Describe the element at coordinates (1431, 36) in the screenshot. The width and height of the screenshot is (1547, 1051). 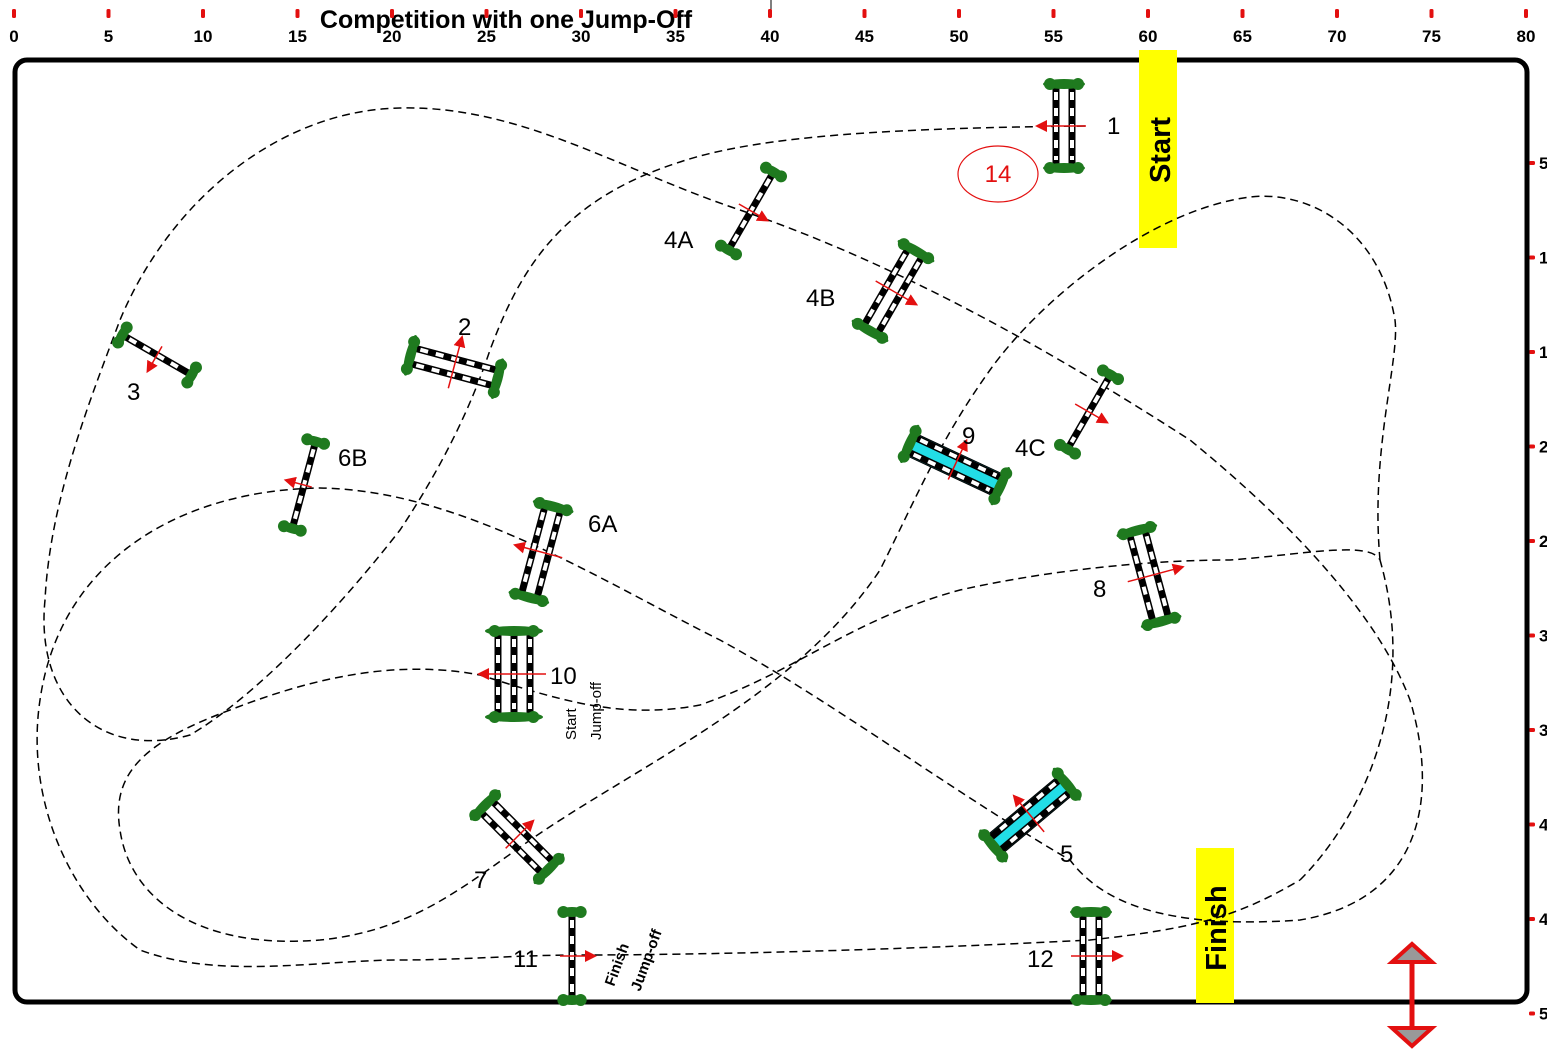
I see `svg-text: 75` at that location.